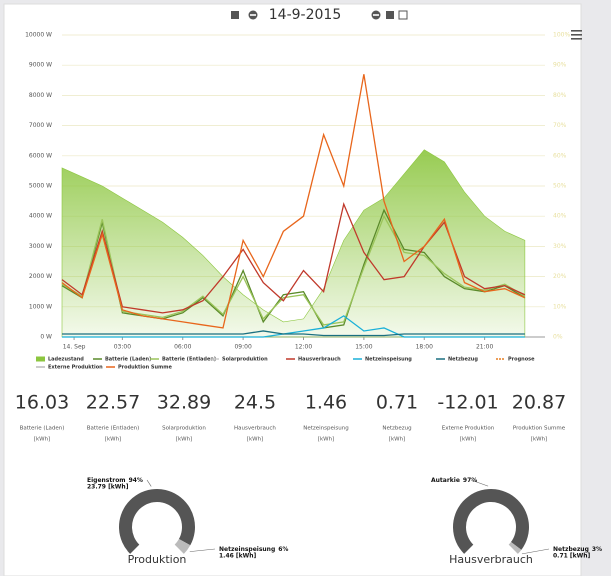  Describe the element at coordinates (238, 556) in the screenshot. I see `slice-energy: 1.46 [kWh]` at that location.